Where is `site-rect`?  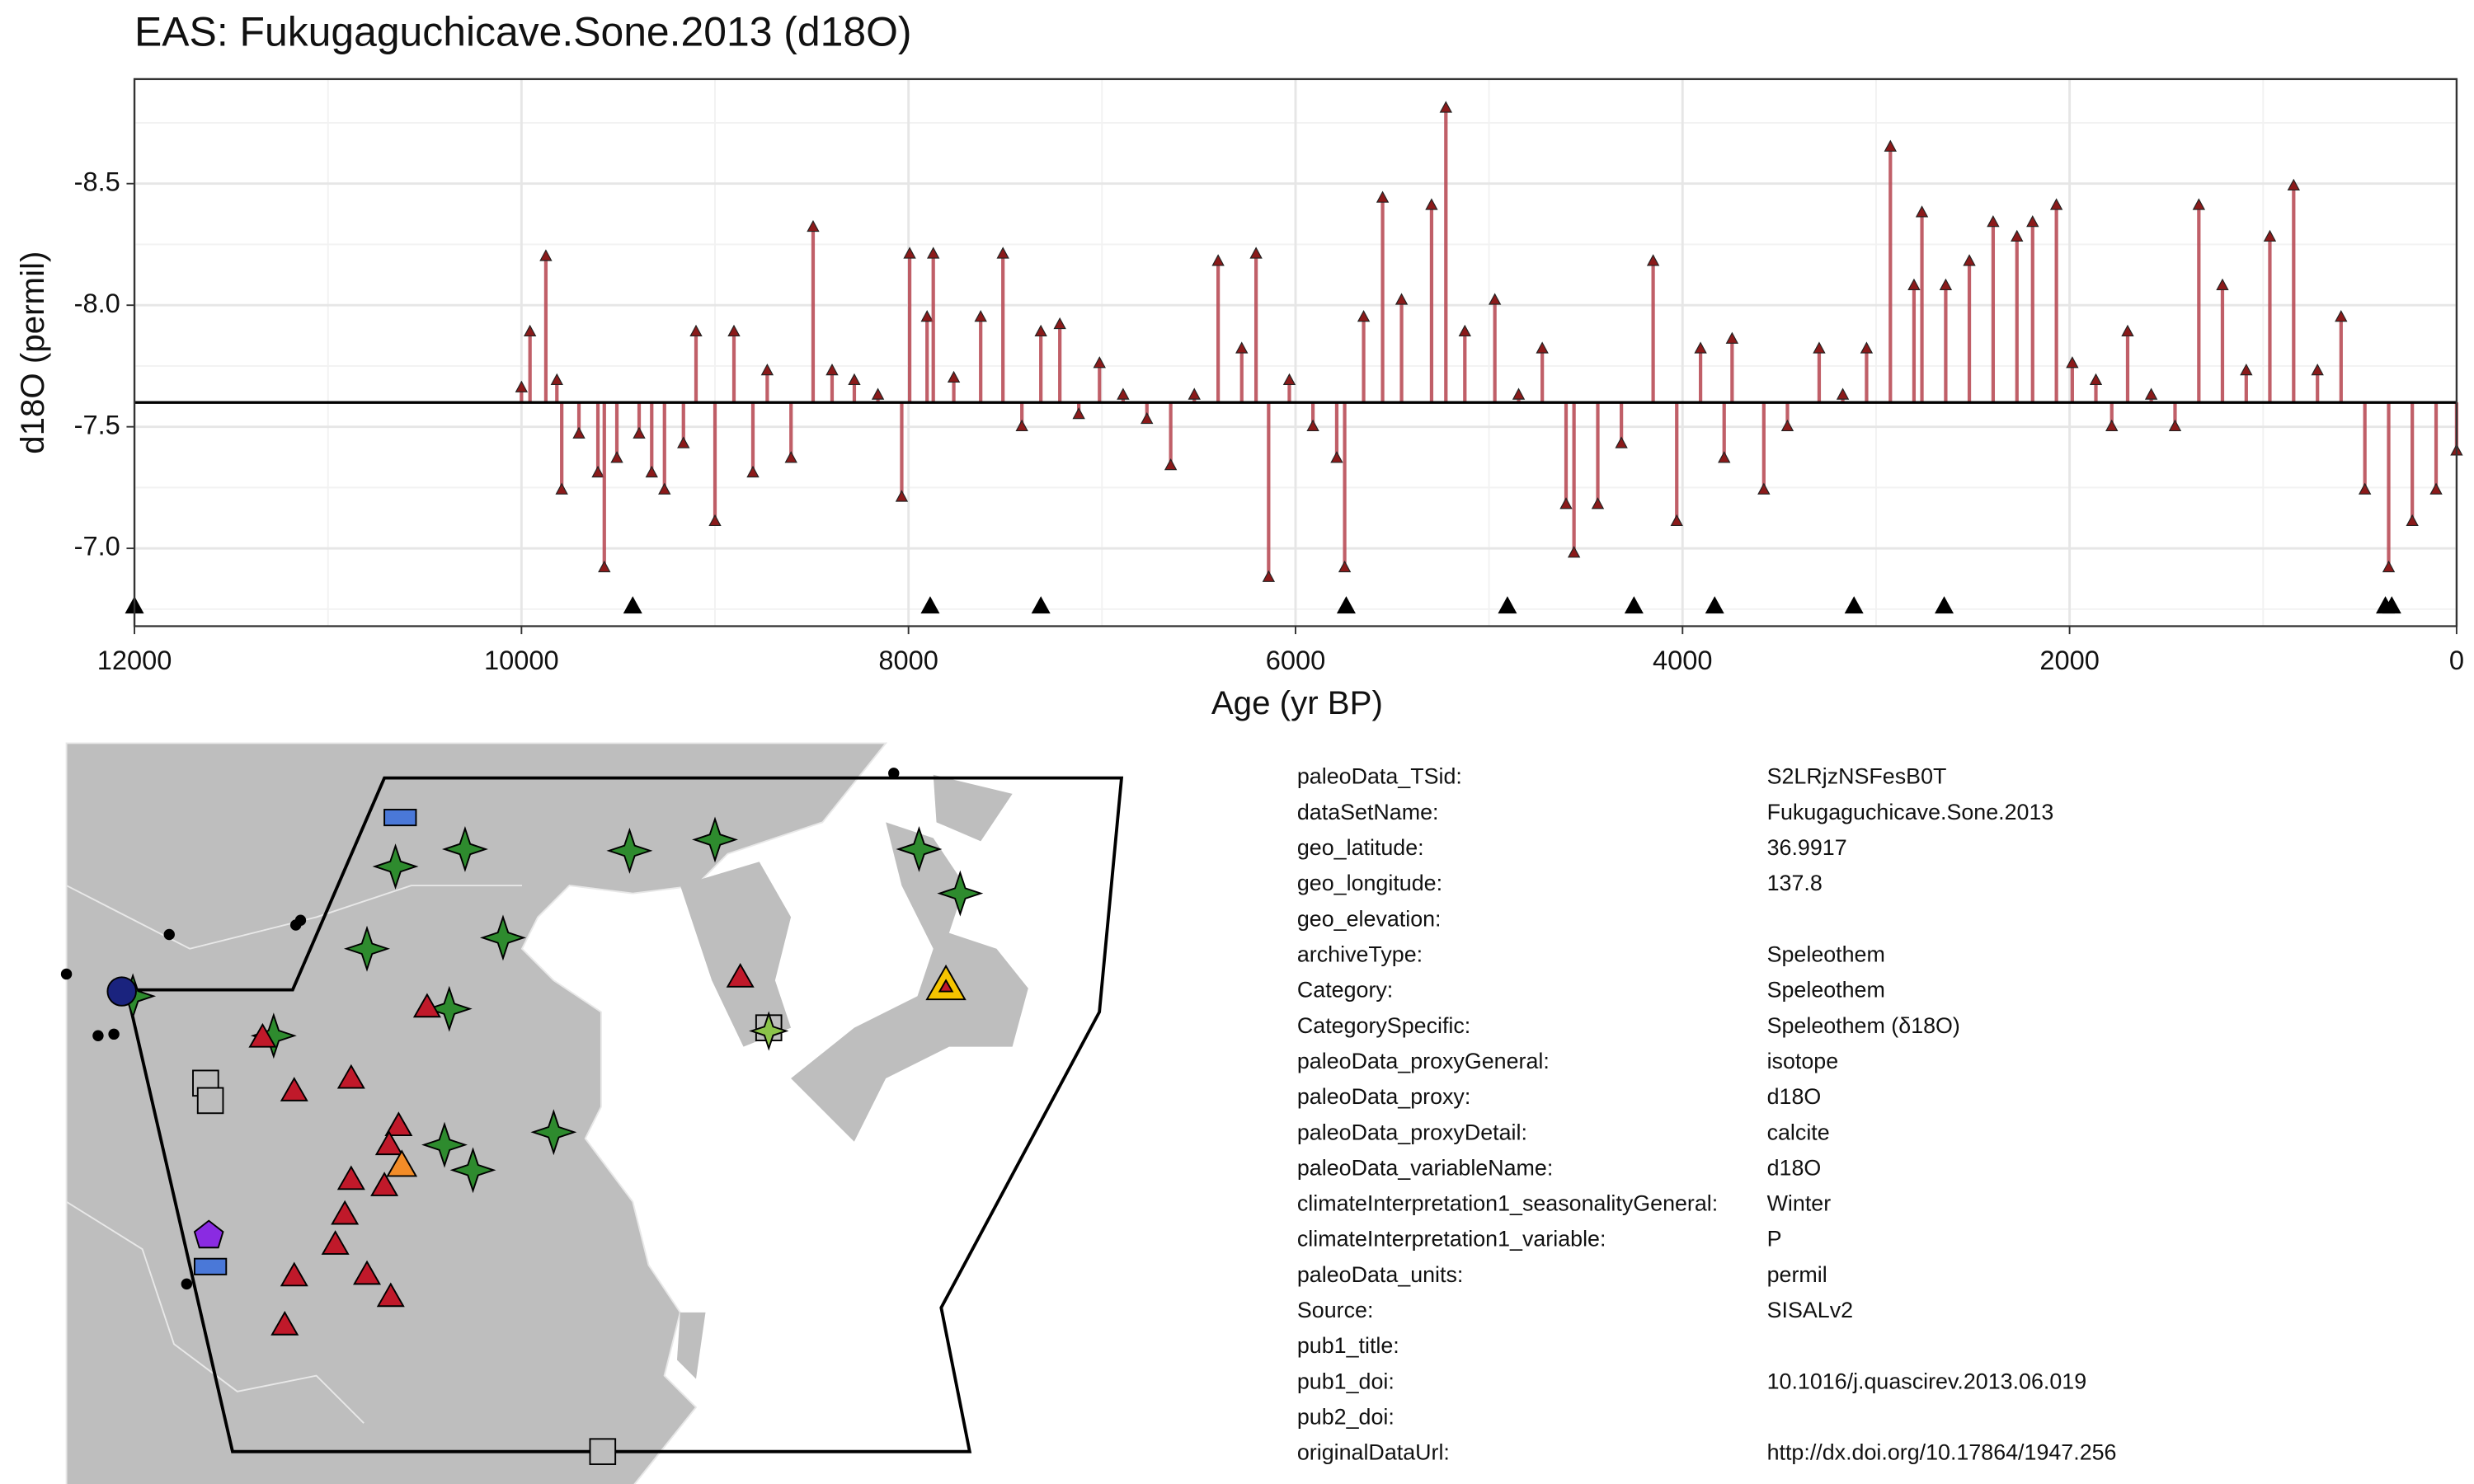
site-rect is located at coordinates (400, 818).